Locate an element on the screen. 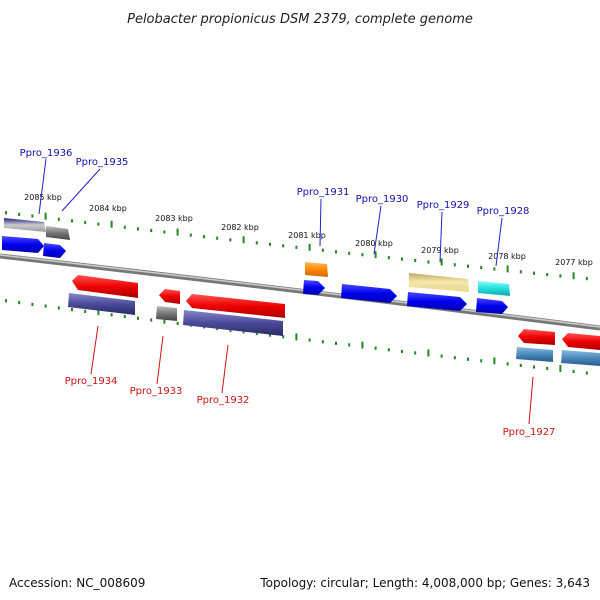 This screenshot has width=600, height=600. leader-1928 is located at coordinates (499, 242).